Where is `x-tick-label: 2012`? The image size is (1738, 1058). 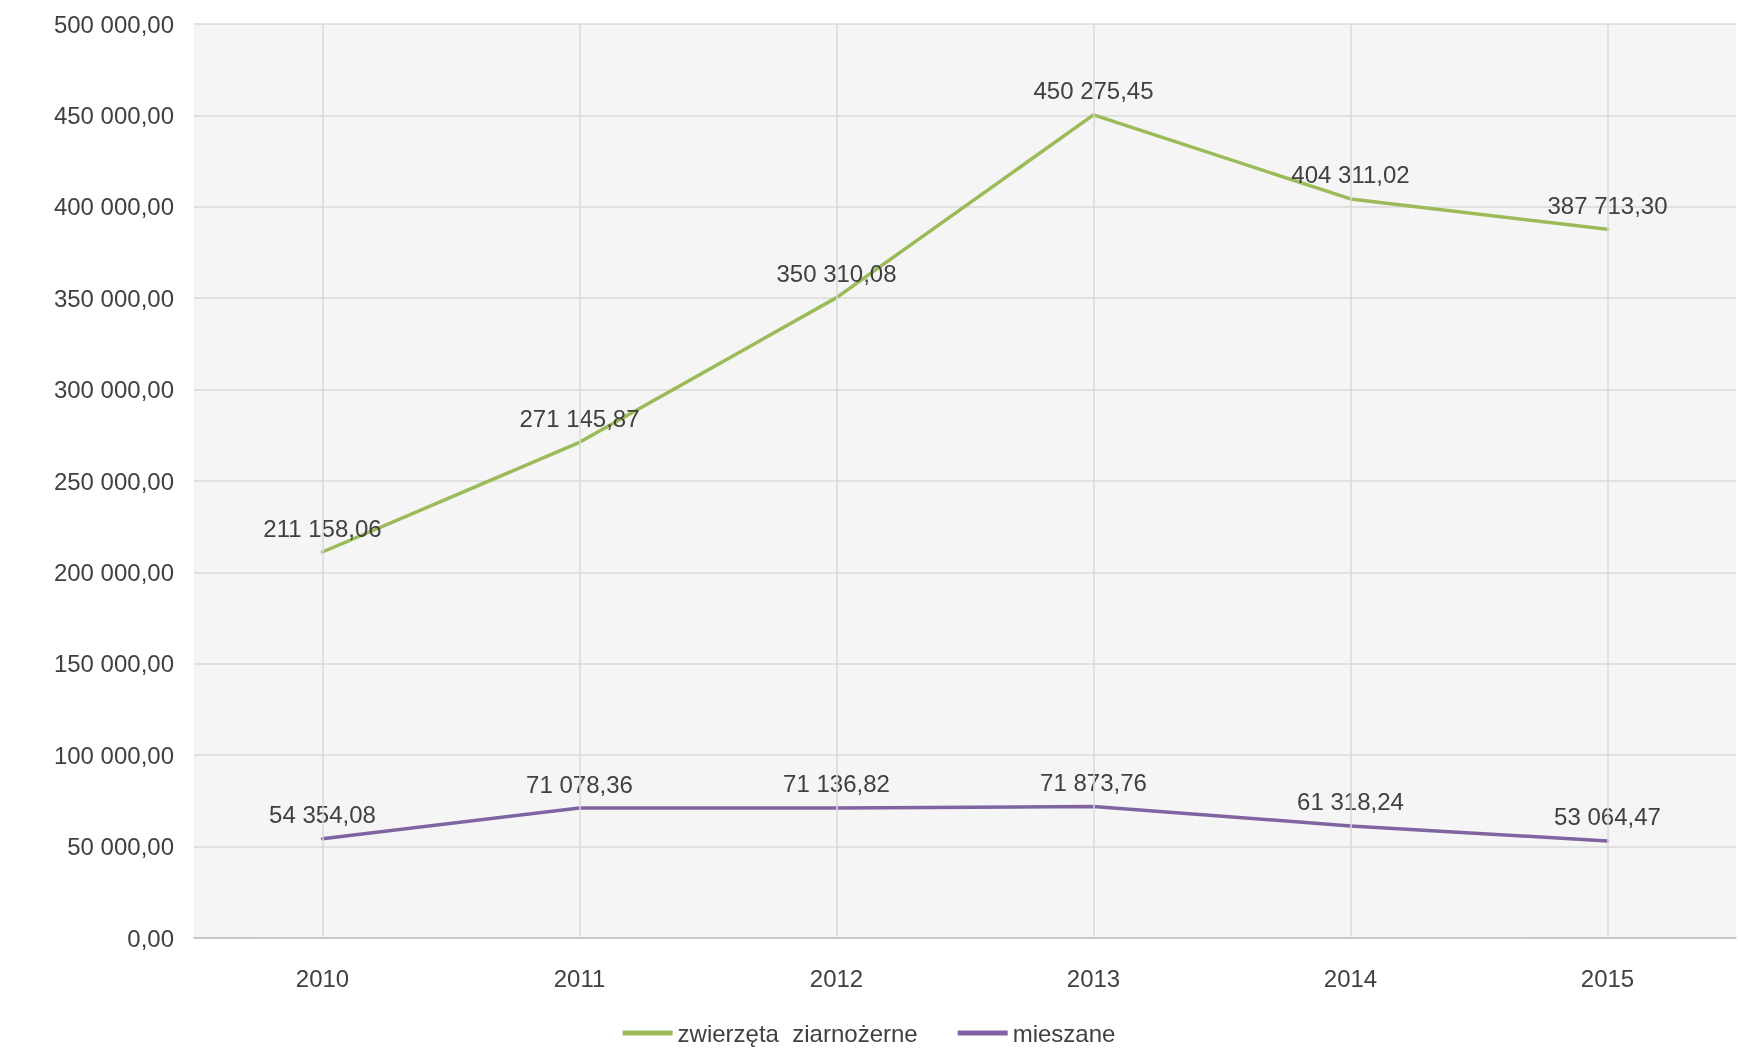 x-tick-label: 2012 is located at coordinates (836, 978).